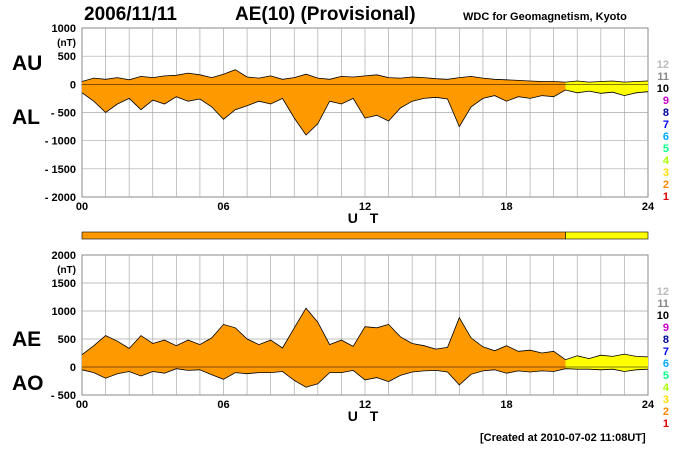 The width and height of the screenshot is (700, 450). What do you see at coordinates (26, 117) in the screenshot?
I see `series-label-al: AL` at bounding box center [26, 117].